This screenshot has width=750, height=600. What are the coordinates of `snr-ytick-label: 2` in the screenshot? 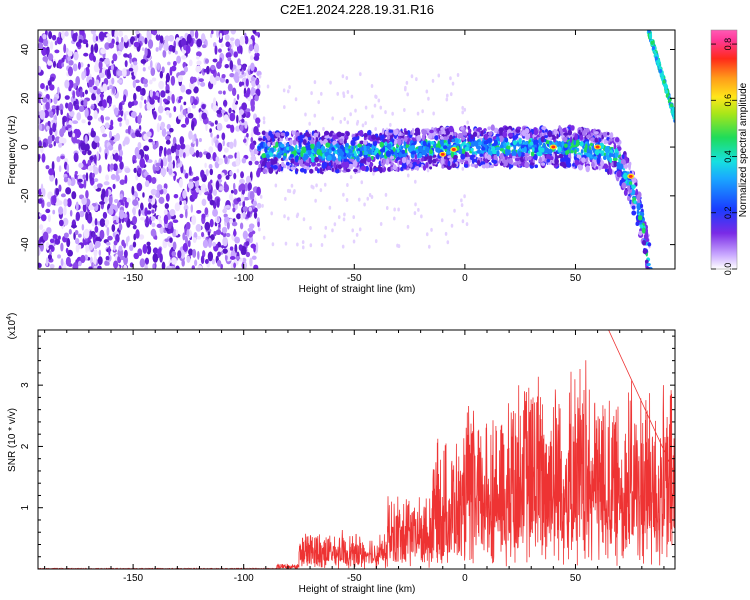 It's located at (25, 446).